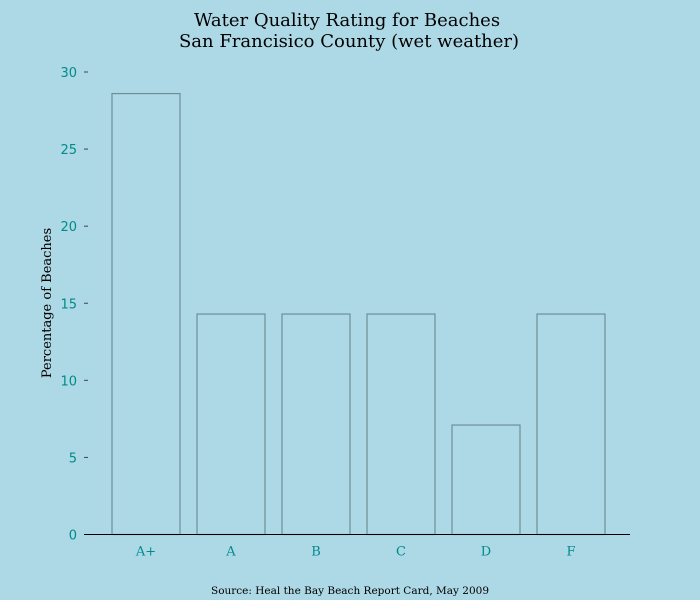 This screenshot has width=700, height=600. I want to click on x-tick-label: F, so click(570, 552).